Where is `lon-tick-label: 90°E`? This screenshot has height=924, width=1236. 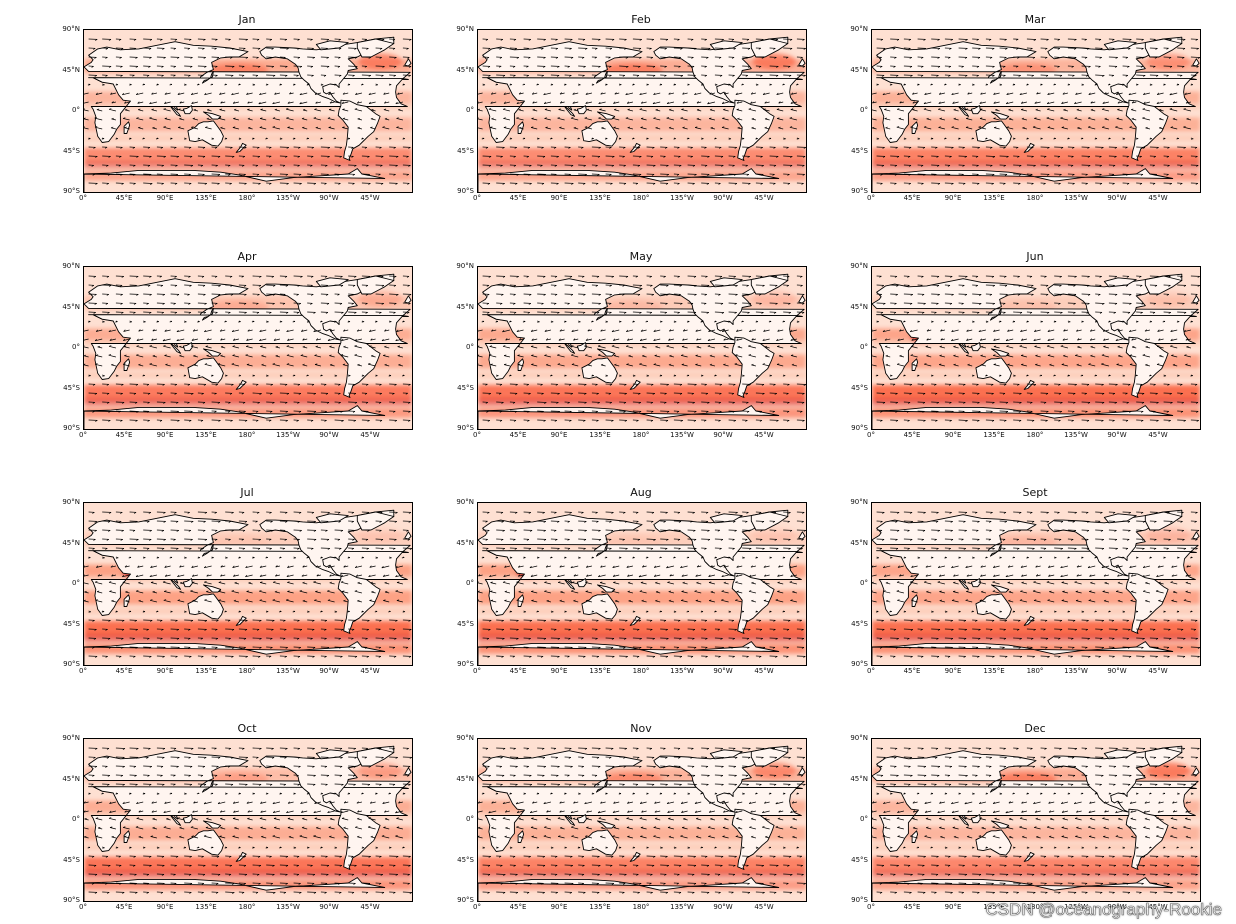
lon-tick-label: 90°E is located at coordinates (559, 198).